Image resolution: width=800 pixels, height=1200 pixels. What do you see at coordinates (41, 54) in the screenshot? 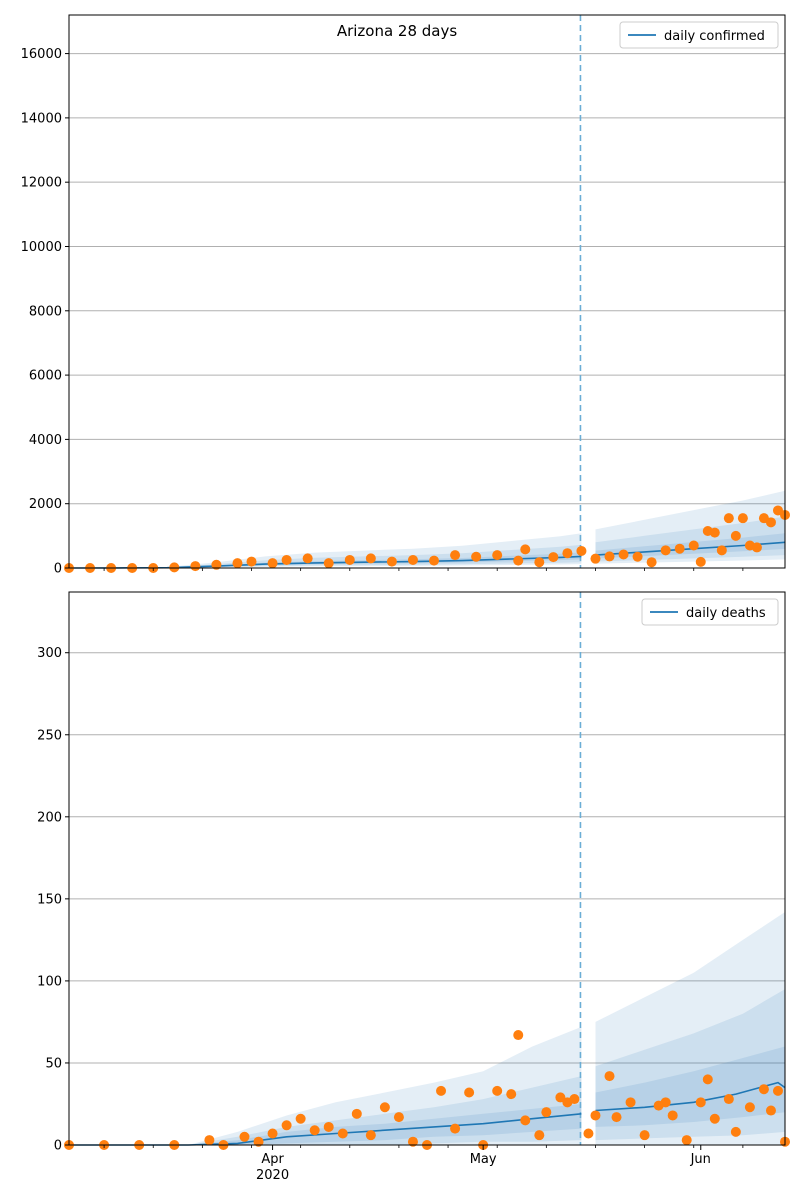
I see `cases-ytick-label: 16000` at bounding box center [41, 54].